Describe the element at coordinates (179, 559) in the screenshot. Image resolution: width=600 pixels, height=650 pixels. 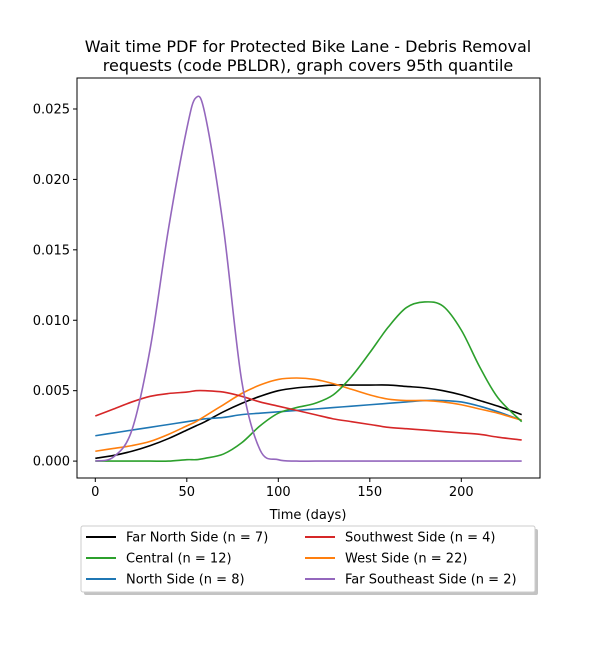
I see `legend-label-3: Central (n = 12)` at that location.